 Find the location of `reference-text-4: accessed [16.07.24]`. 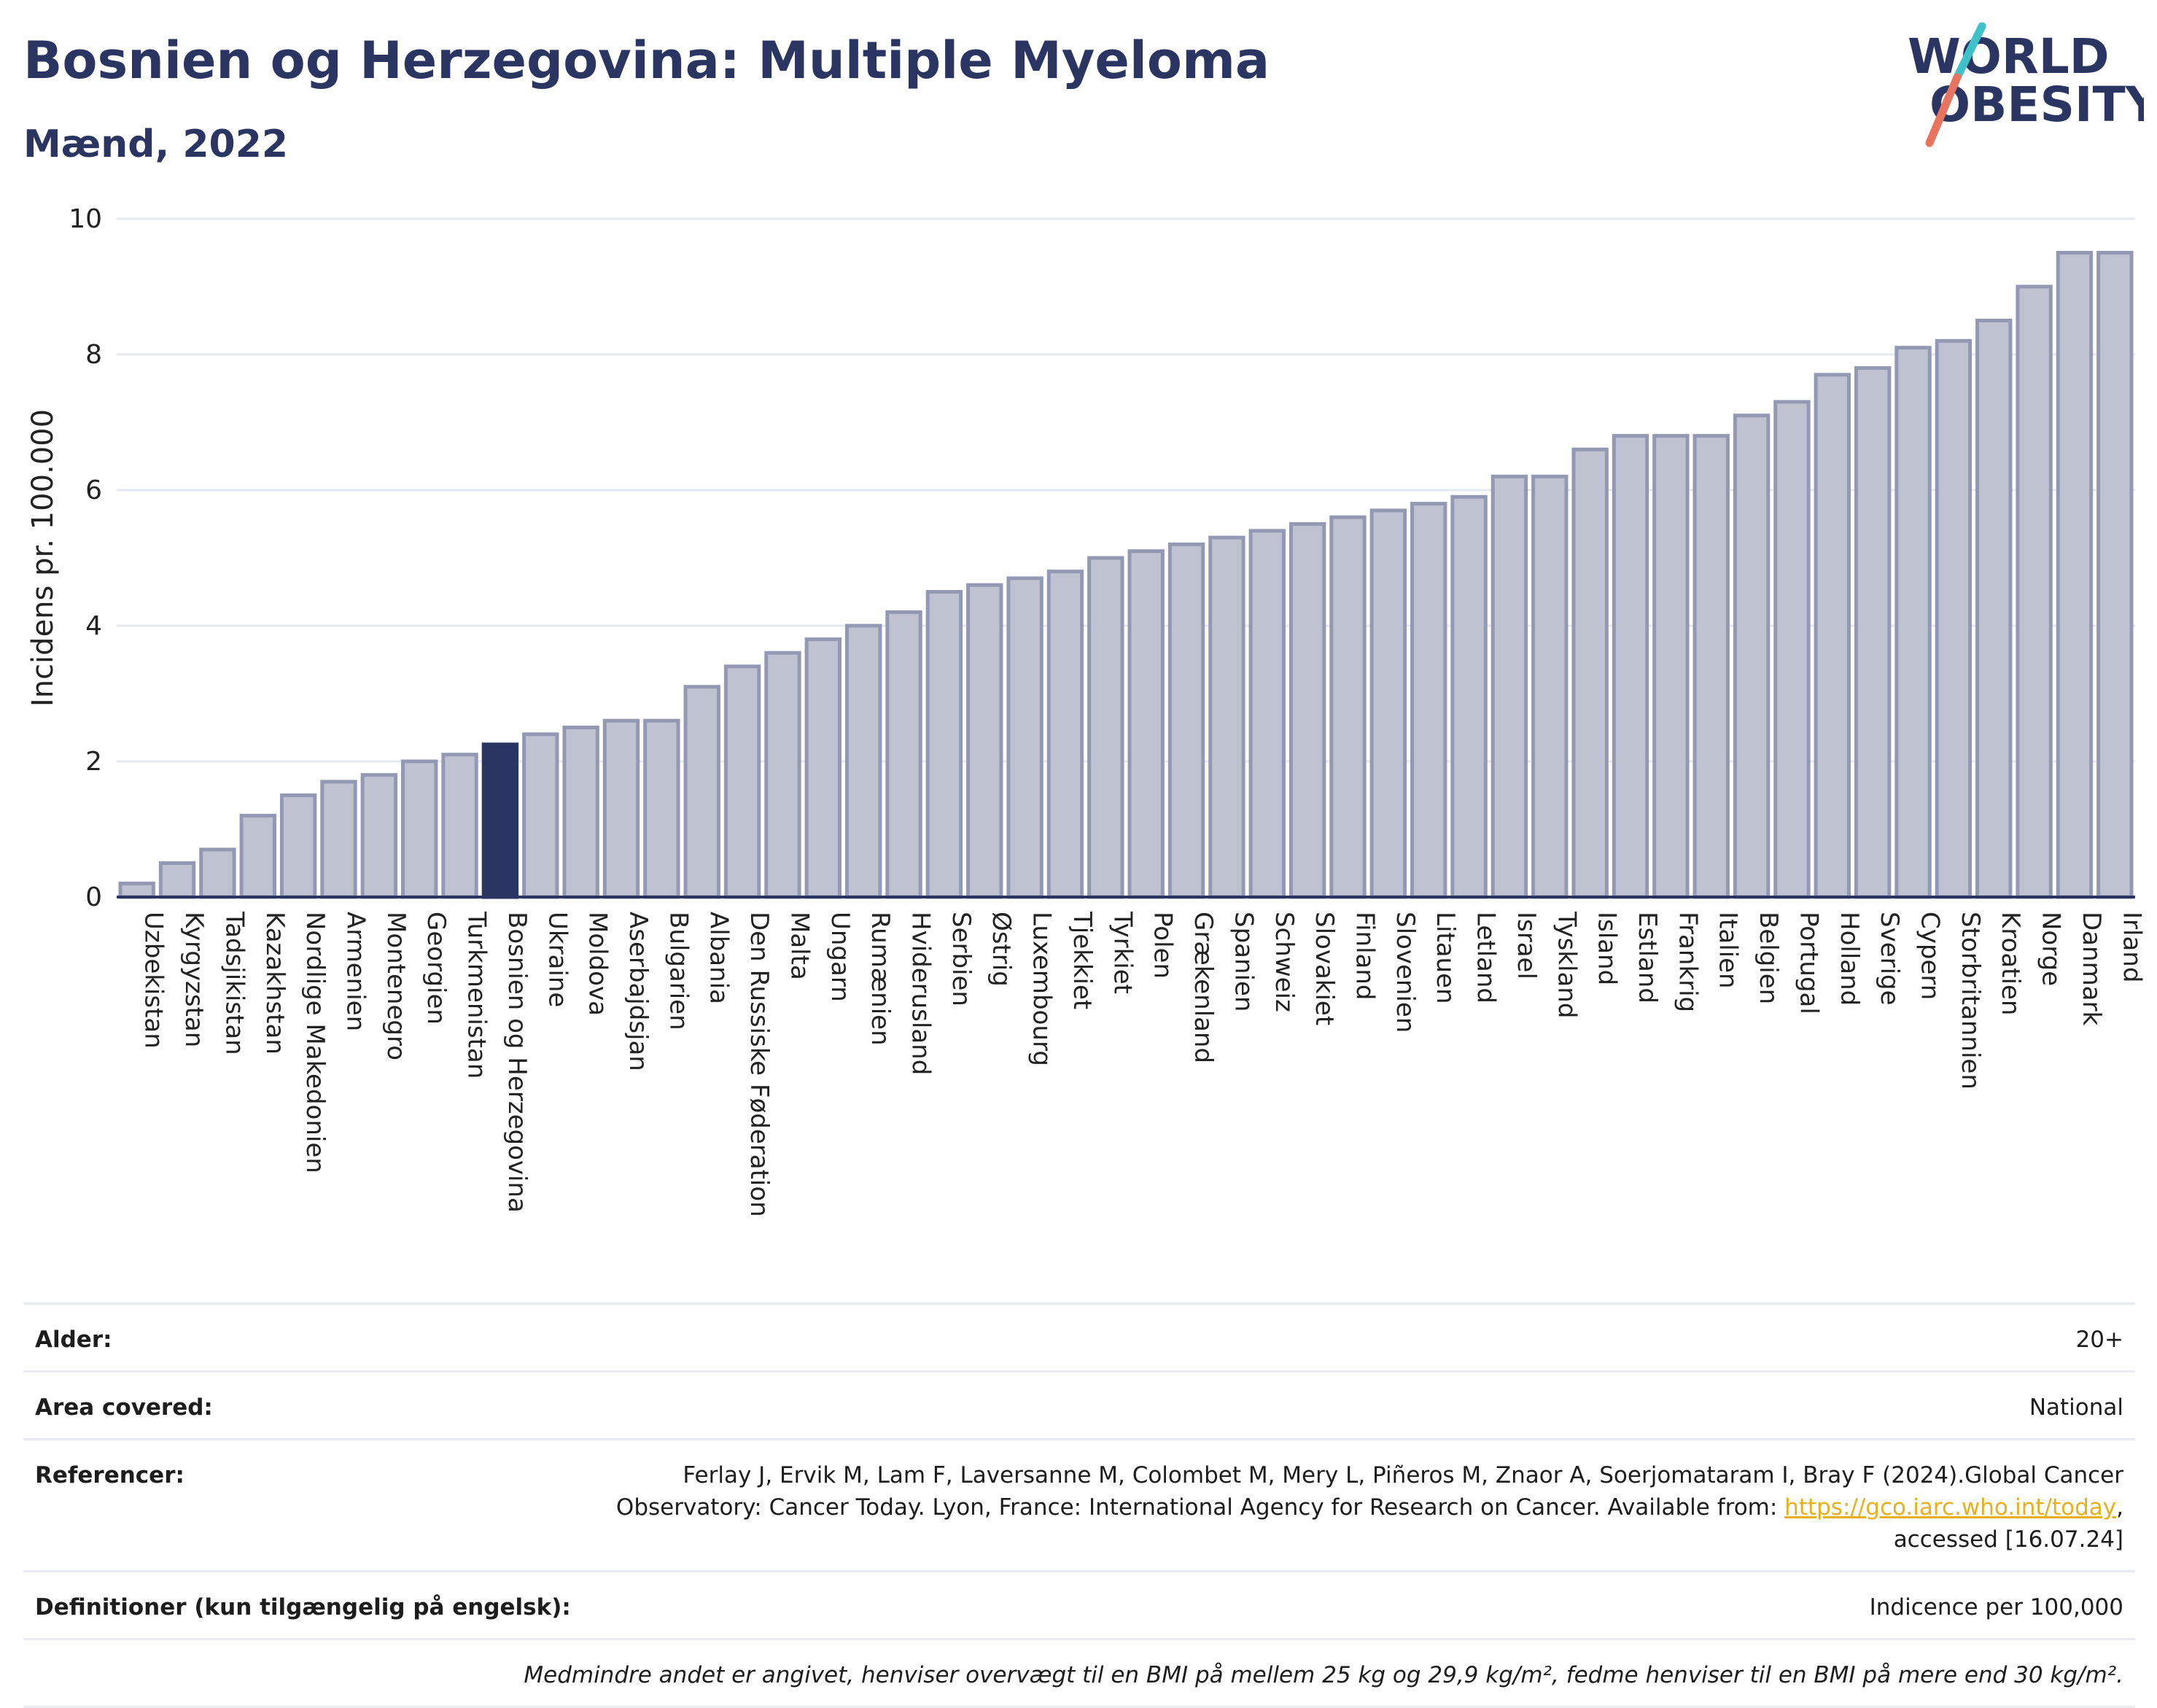

reference-text-4: accessed [16.07.24] is located at coordinates (2008, 1539).